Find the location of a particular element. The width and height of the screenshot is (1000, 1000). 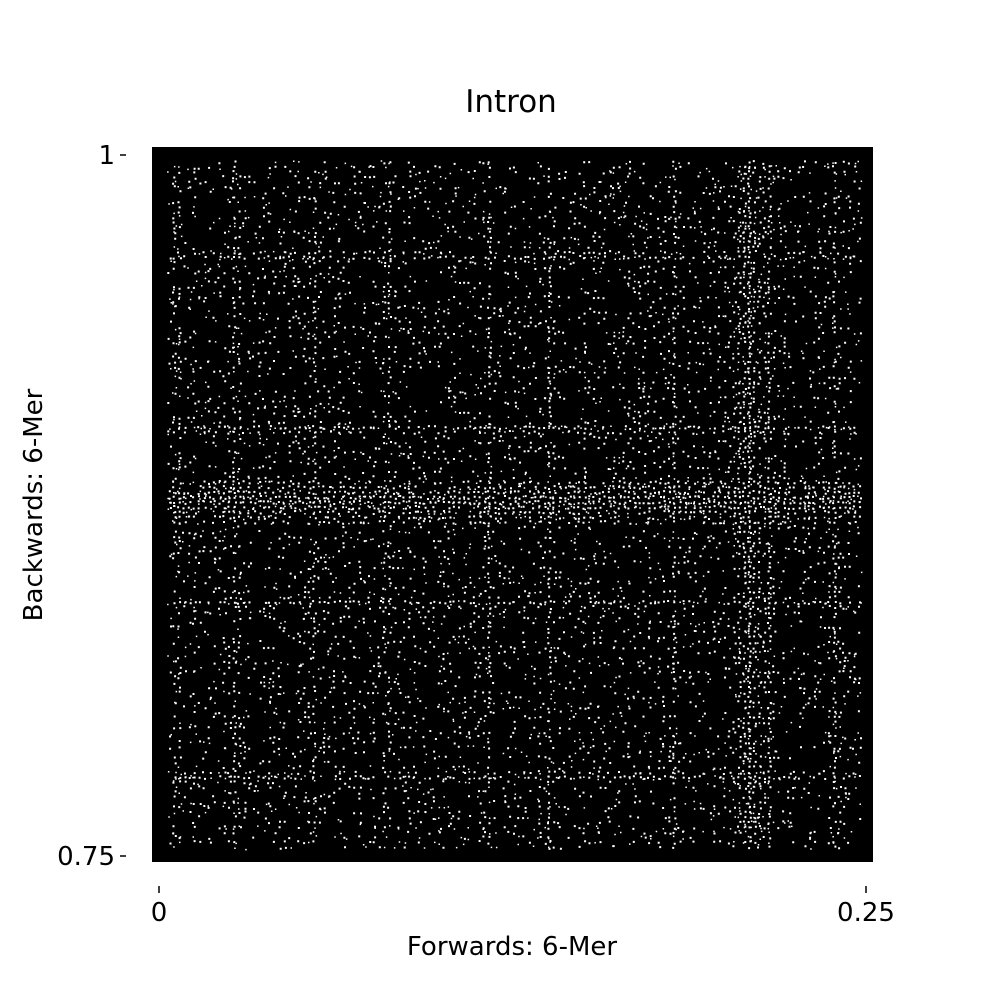

y-axis: 0.75 1 is located at coordinates (91, 506).